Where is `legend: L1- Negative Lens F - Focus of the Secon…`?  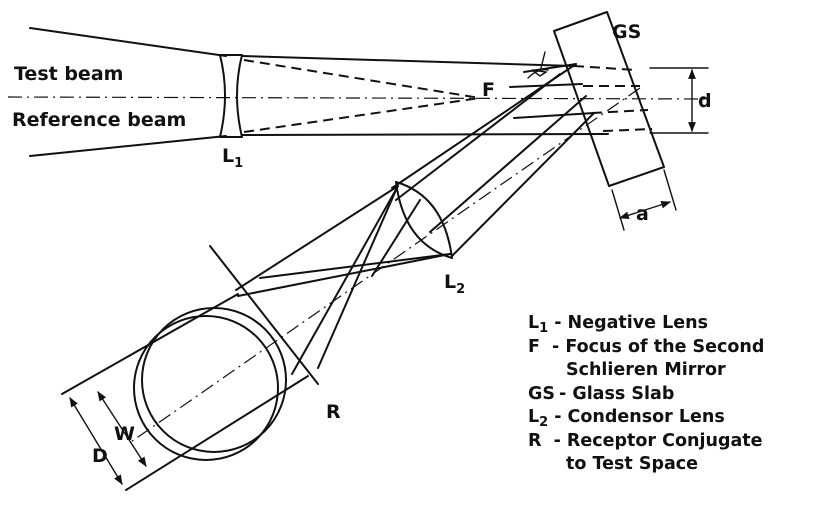 legend: L1- Negative Lens F - Focus of the Secon… is located at coordinates (646, 393).